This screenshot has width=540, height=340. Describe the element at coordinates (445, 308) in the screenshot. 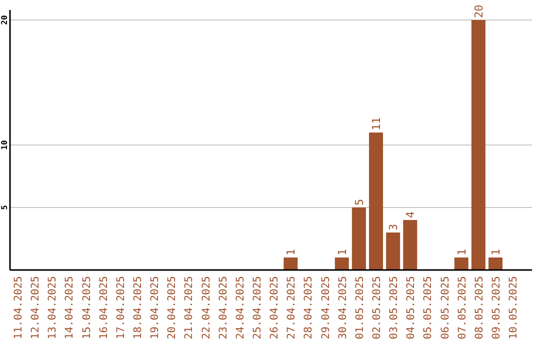

I see `x-tick-label: 06.05.2025` at that location.